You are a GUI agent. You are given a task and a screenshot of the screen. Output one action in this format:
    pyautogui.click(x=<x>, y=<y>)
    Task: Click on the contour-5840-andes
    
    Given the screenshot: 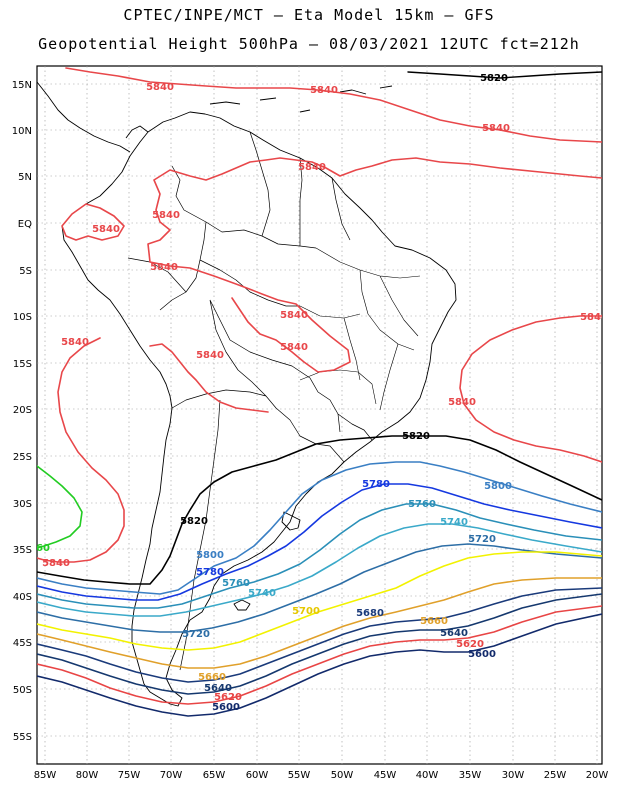 What is the action you would take?
    pyautogui.click(x=165, y=308)
    